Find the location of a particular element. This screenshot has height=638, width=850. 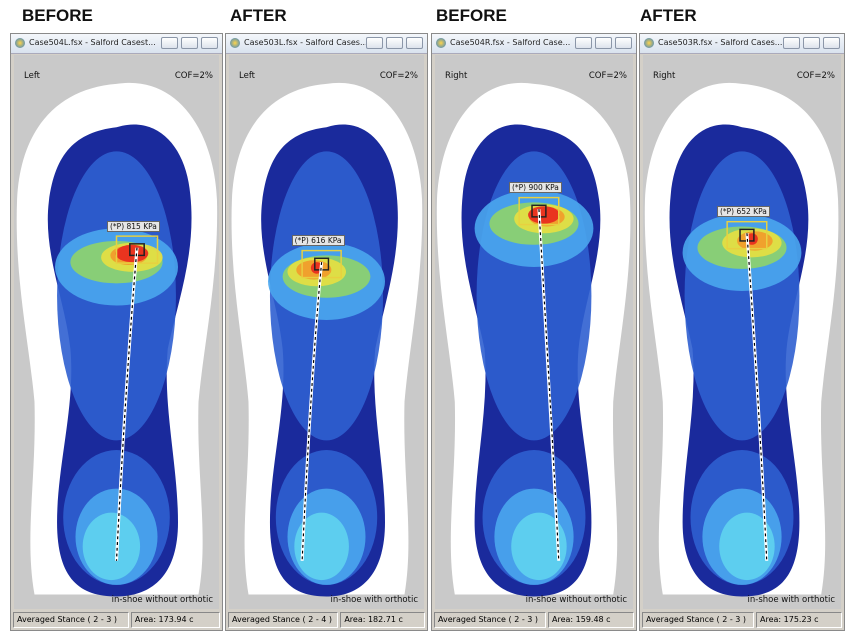

peak-label: (*P) 900 KPa is located at coordinates (535, 188).